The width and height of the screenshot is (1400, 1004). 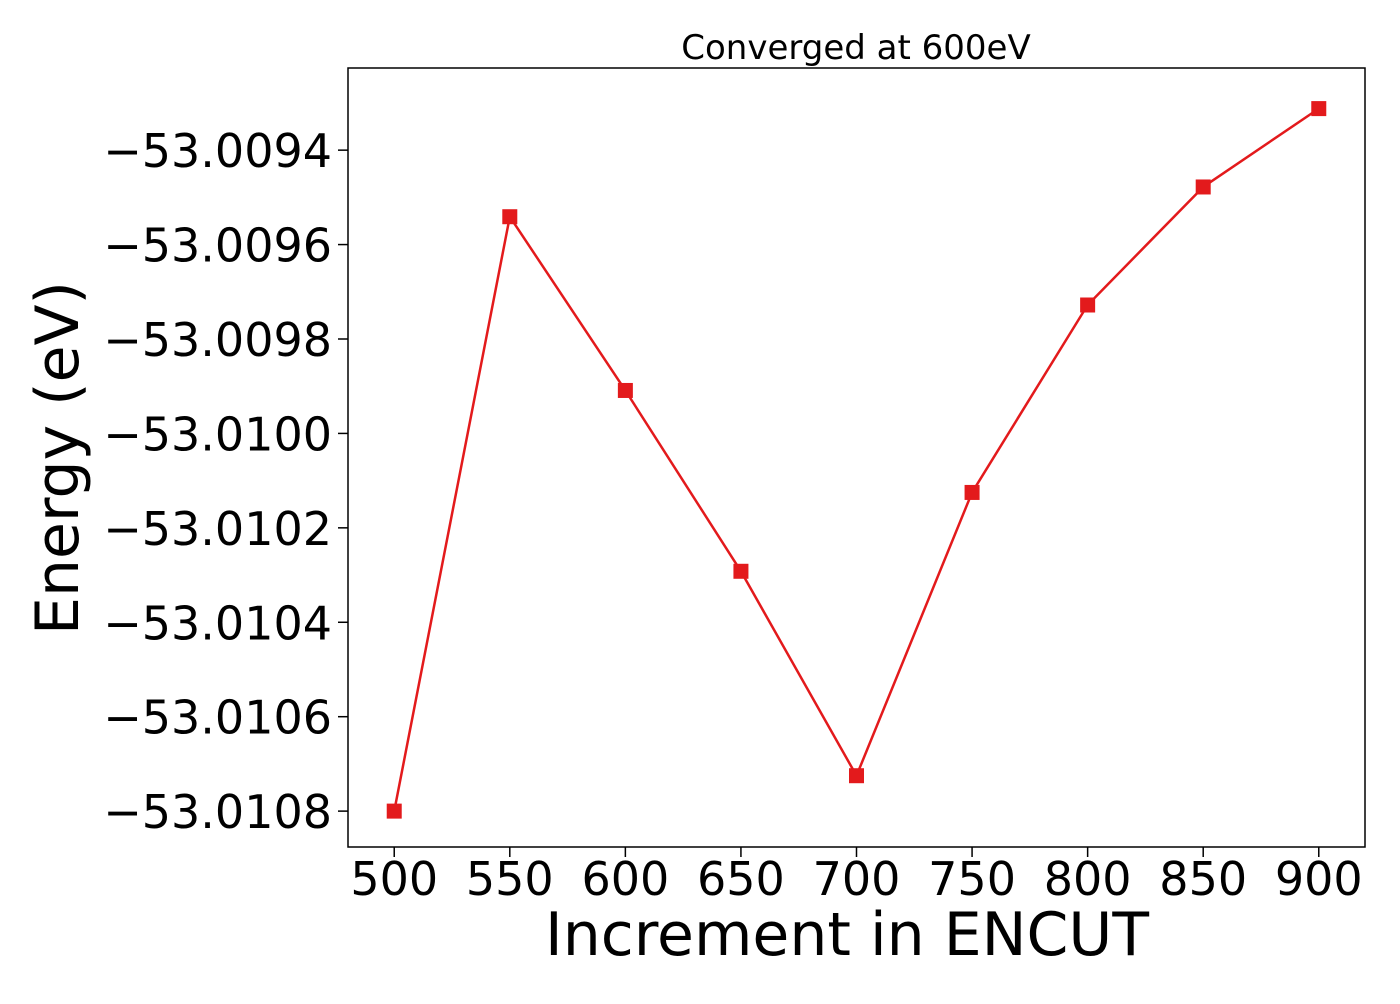 What do you see at coordinates (217, 151) in the screenshot?
I see `y-tick-label: −53.0094` at bounding box center [217, 151].